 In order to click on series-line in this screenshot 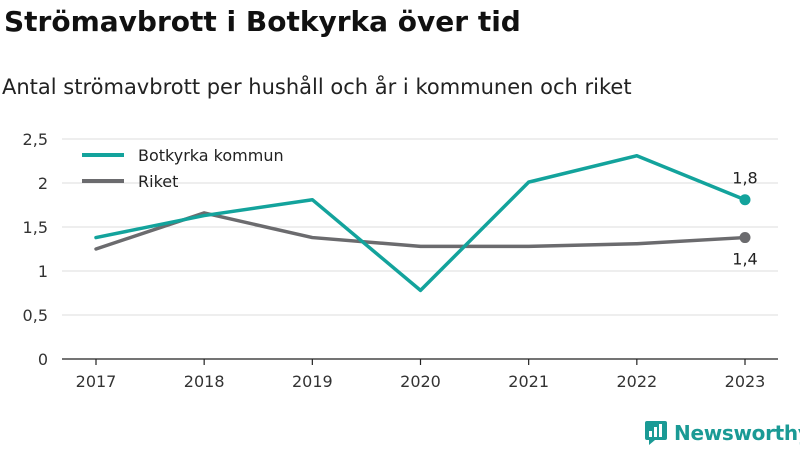, I will do `click(420, 231)`.